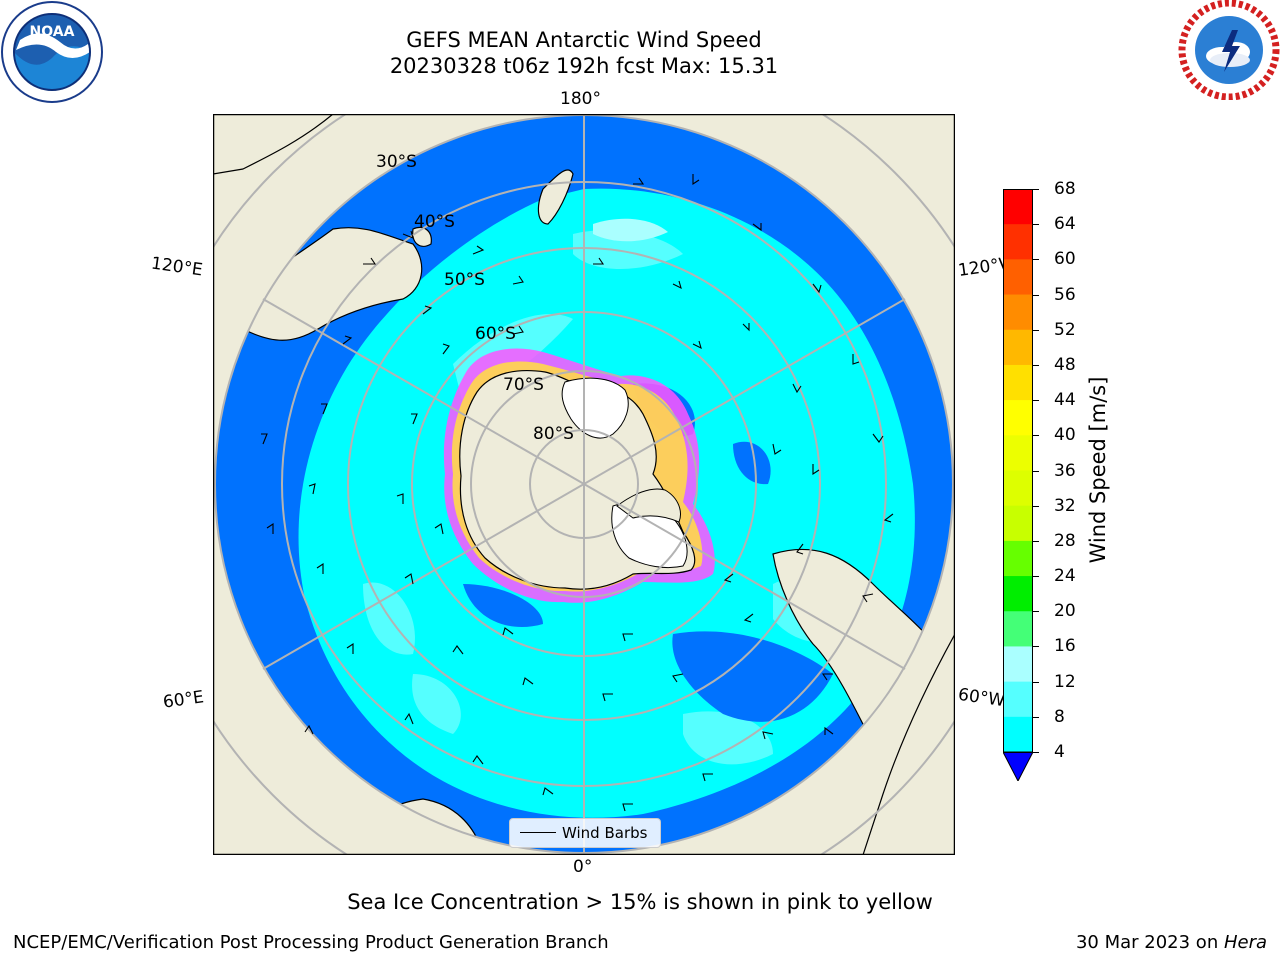 This screenshot has height=960, width=1280. I want to click on colorbar-tick-label: 40, so click(1065, 435).